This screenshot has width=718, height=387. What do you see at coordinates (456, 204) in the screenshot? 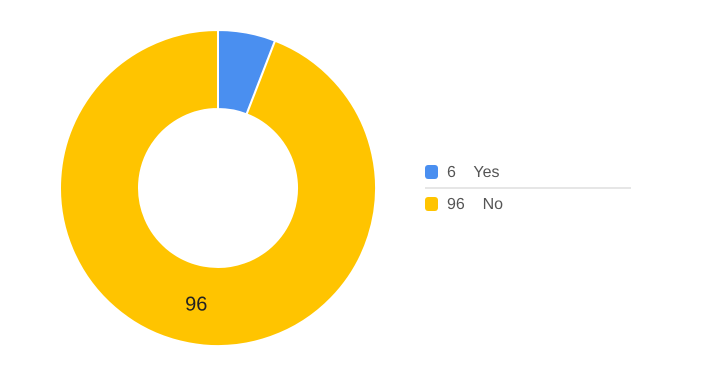
I see `text: 96` at bounding box center [456, 204].